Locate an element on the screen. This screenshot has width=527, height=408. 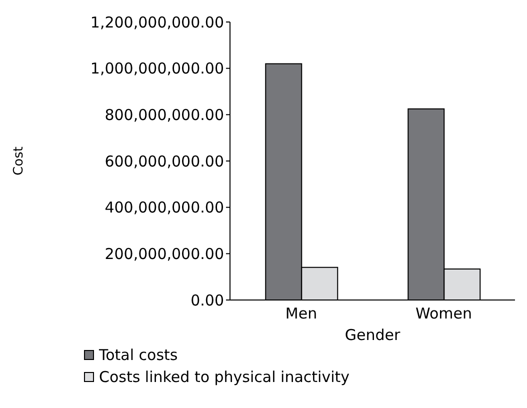
legend-label: Costs linked to physical inactivity is located at coordinates (224, 377).